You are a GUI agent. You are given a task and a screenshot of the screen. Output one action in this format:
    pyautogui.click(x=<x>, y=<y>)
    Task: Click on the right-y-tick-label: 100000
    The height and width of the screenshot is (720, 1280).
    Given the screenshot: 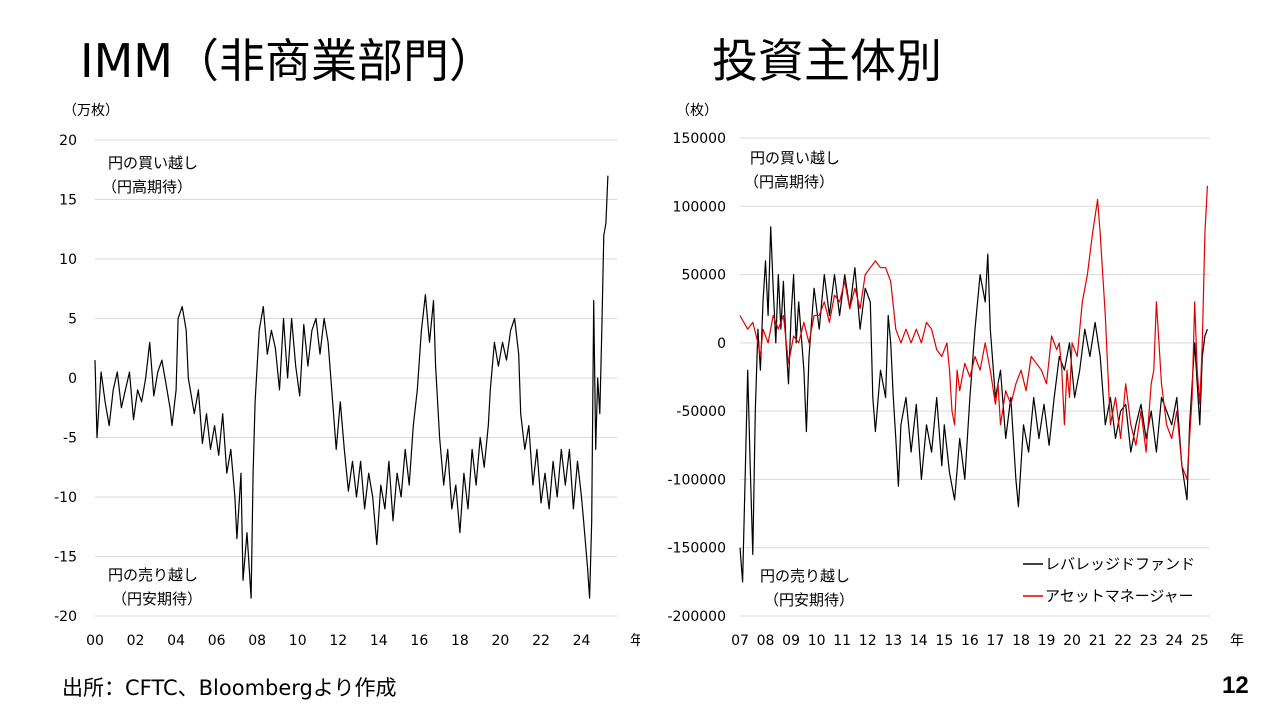 What is the action you would take?
    pyautogui.click(x=699, y=207)
    